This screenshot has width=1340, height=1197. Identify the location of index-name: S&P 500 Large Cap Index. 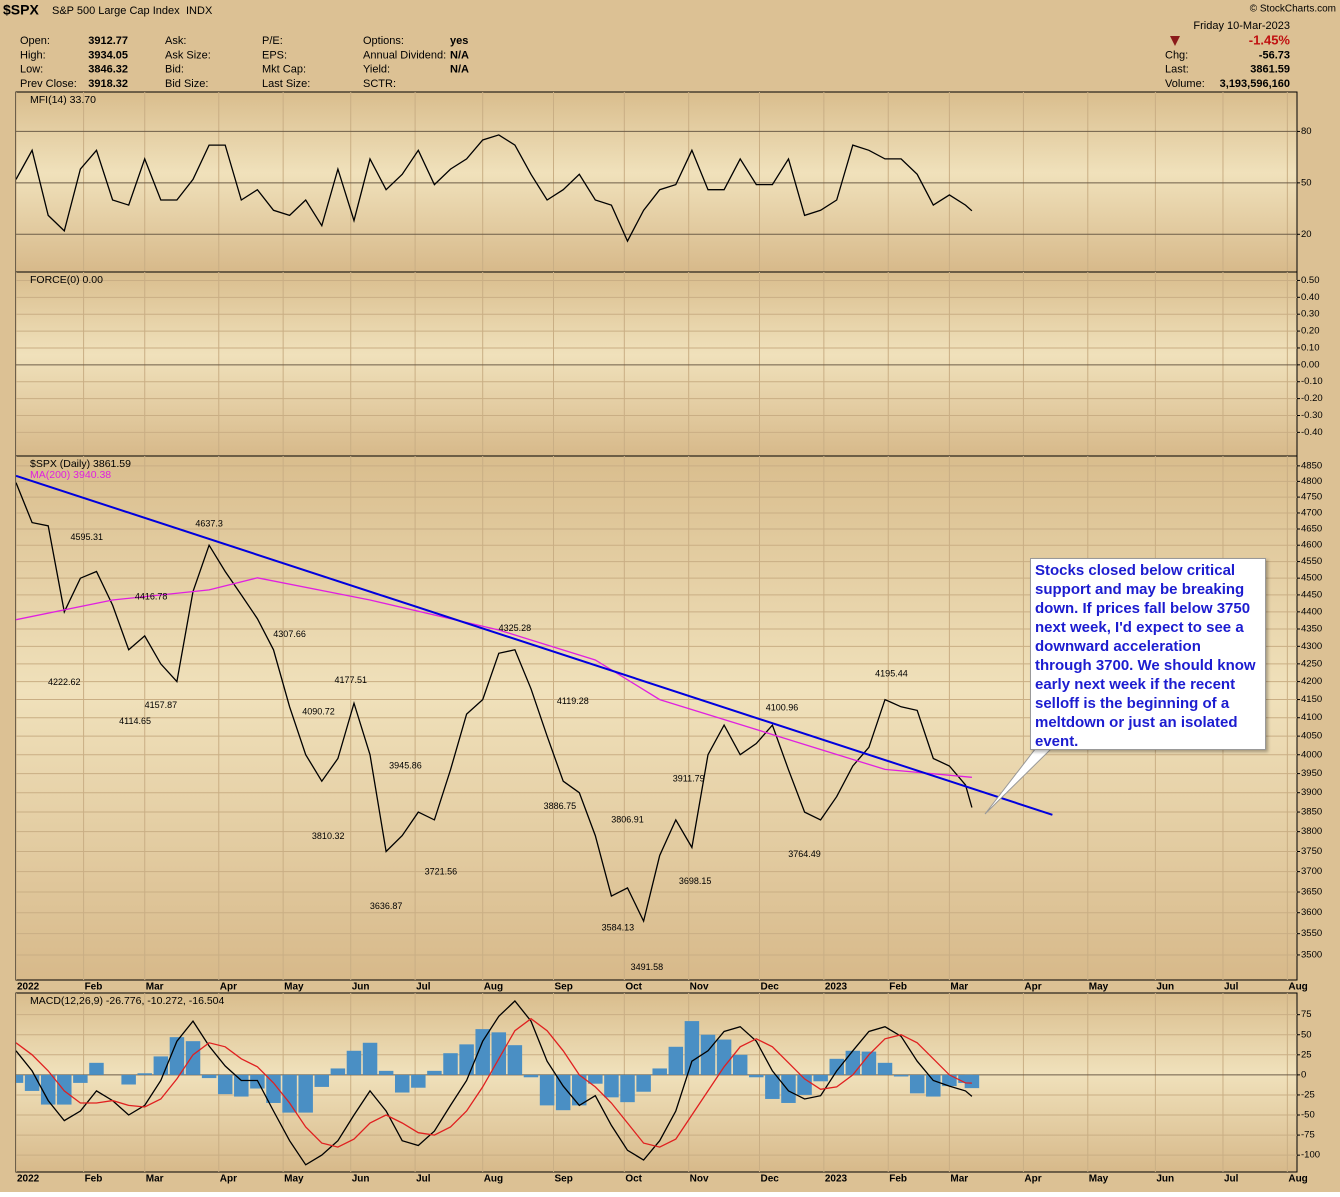
(116, 11).